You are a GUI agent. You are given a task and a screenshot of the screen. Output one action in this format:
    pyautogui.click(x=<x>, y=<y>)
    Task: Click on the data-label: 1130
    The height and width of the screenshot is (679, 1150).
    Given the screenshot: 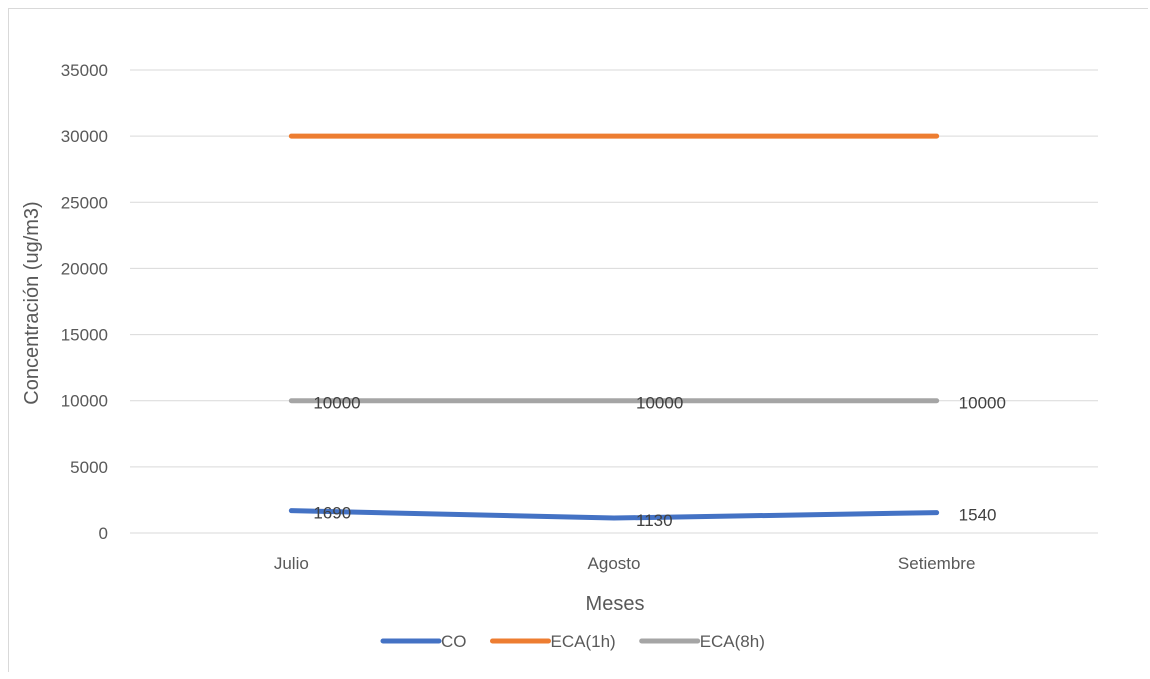 What is the action you would take?
    pyautogui.click(x=654, y=520)
    